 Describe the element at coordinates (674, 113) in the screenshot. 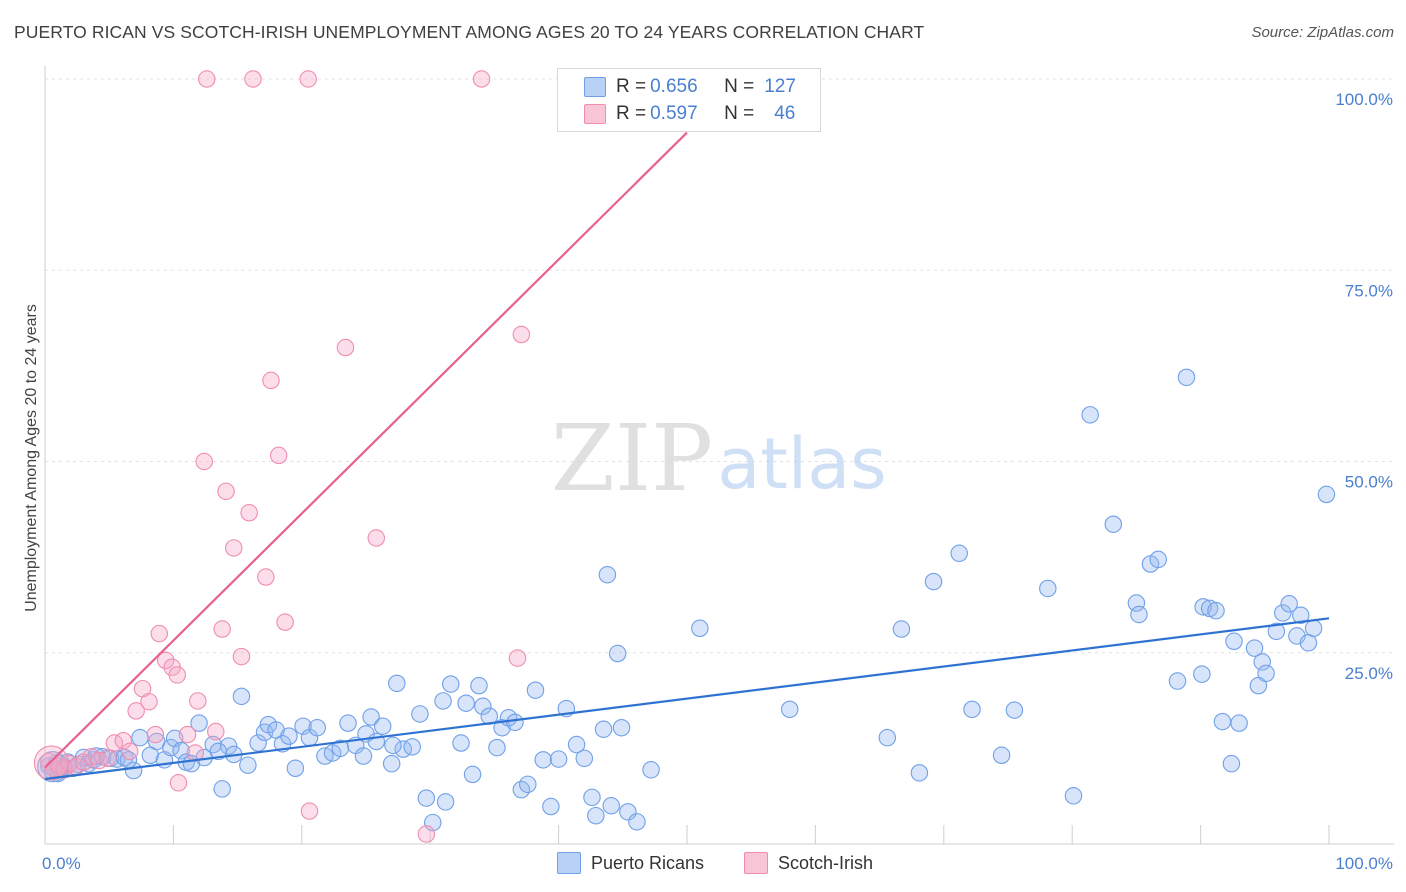

I see `legend-r-value-scotch-irish: 0.597` at that location.